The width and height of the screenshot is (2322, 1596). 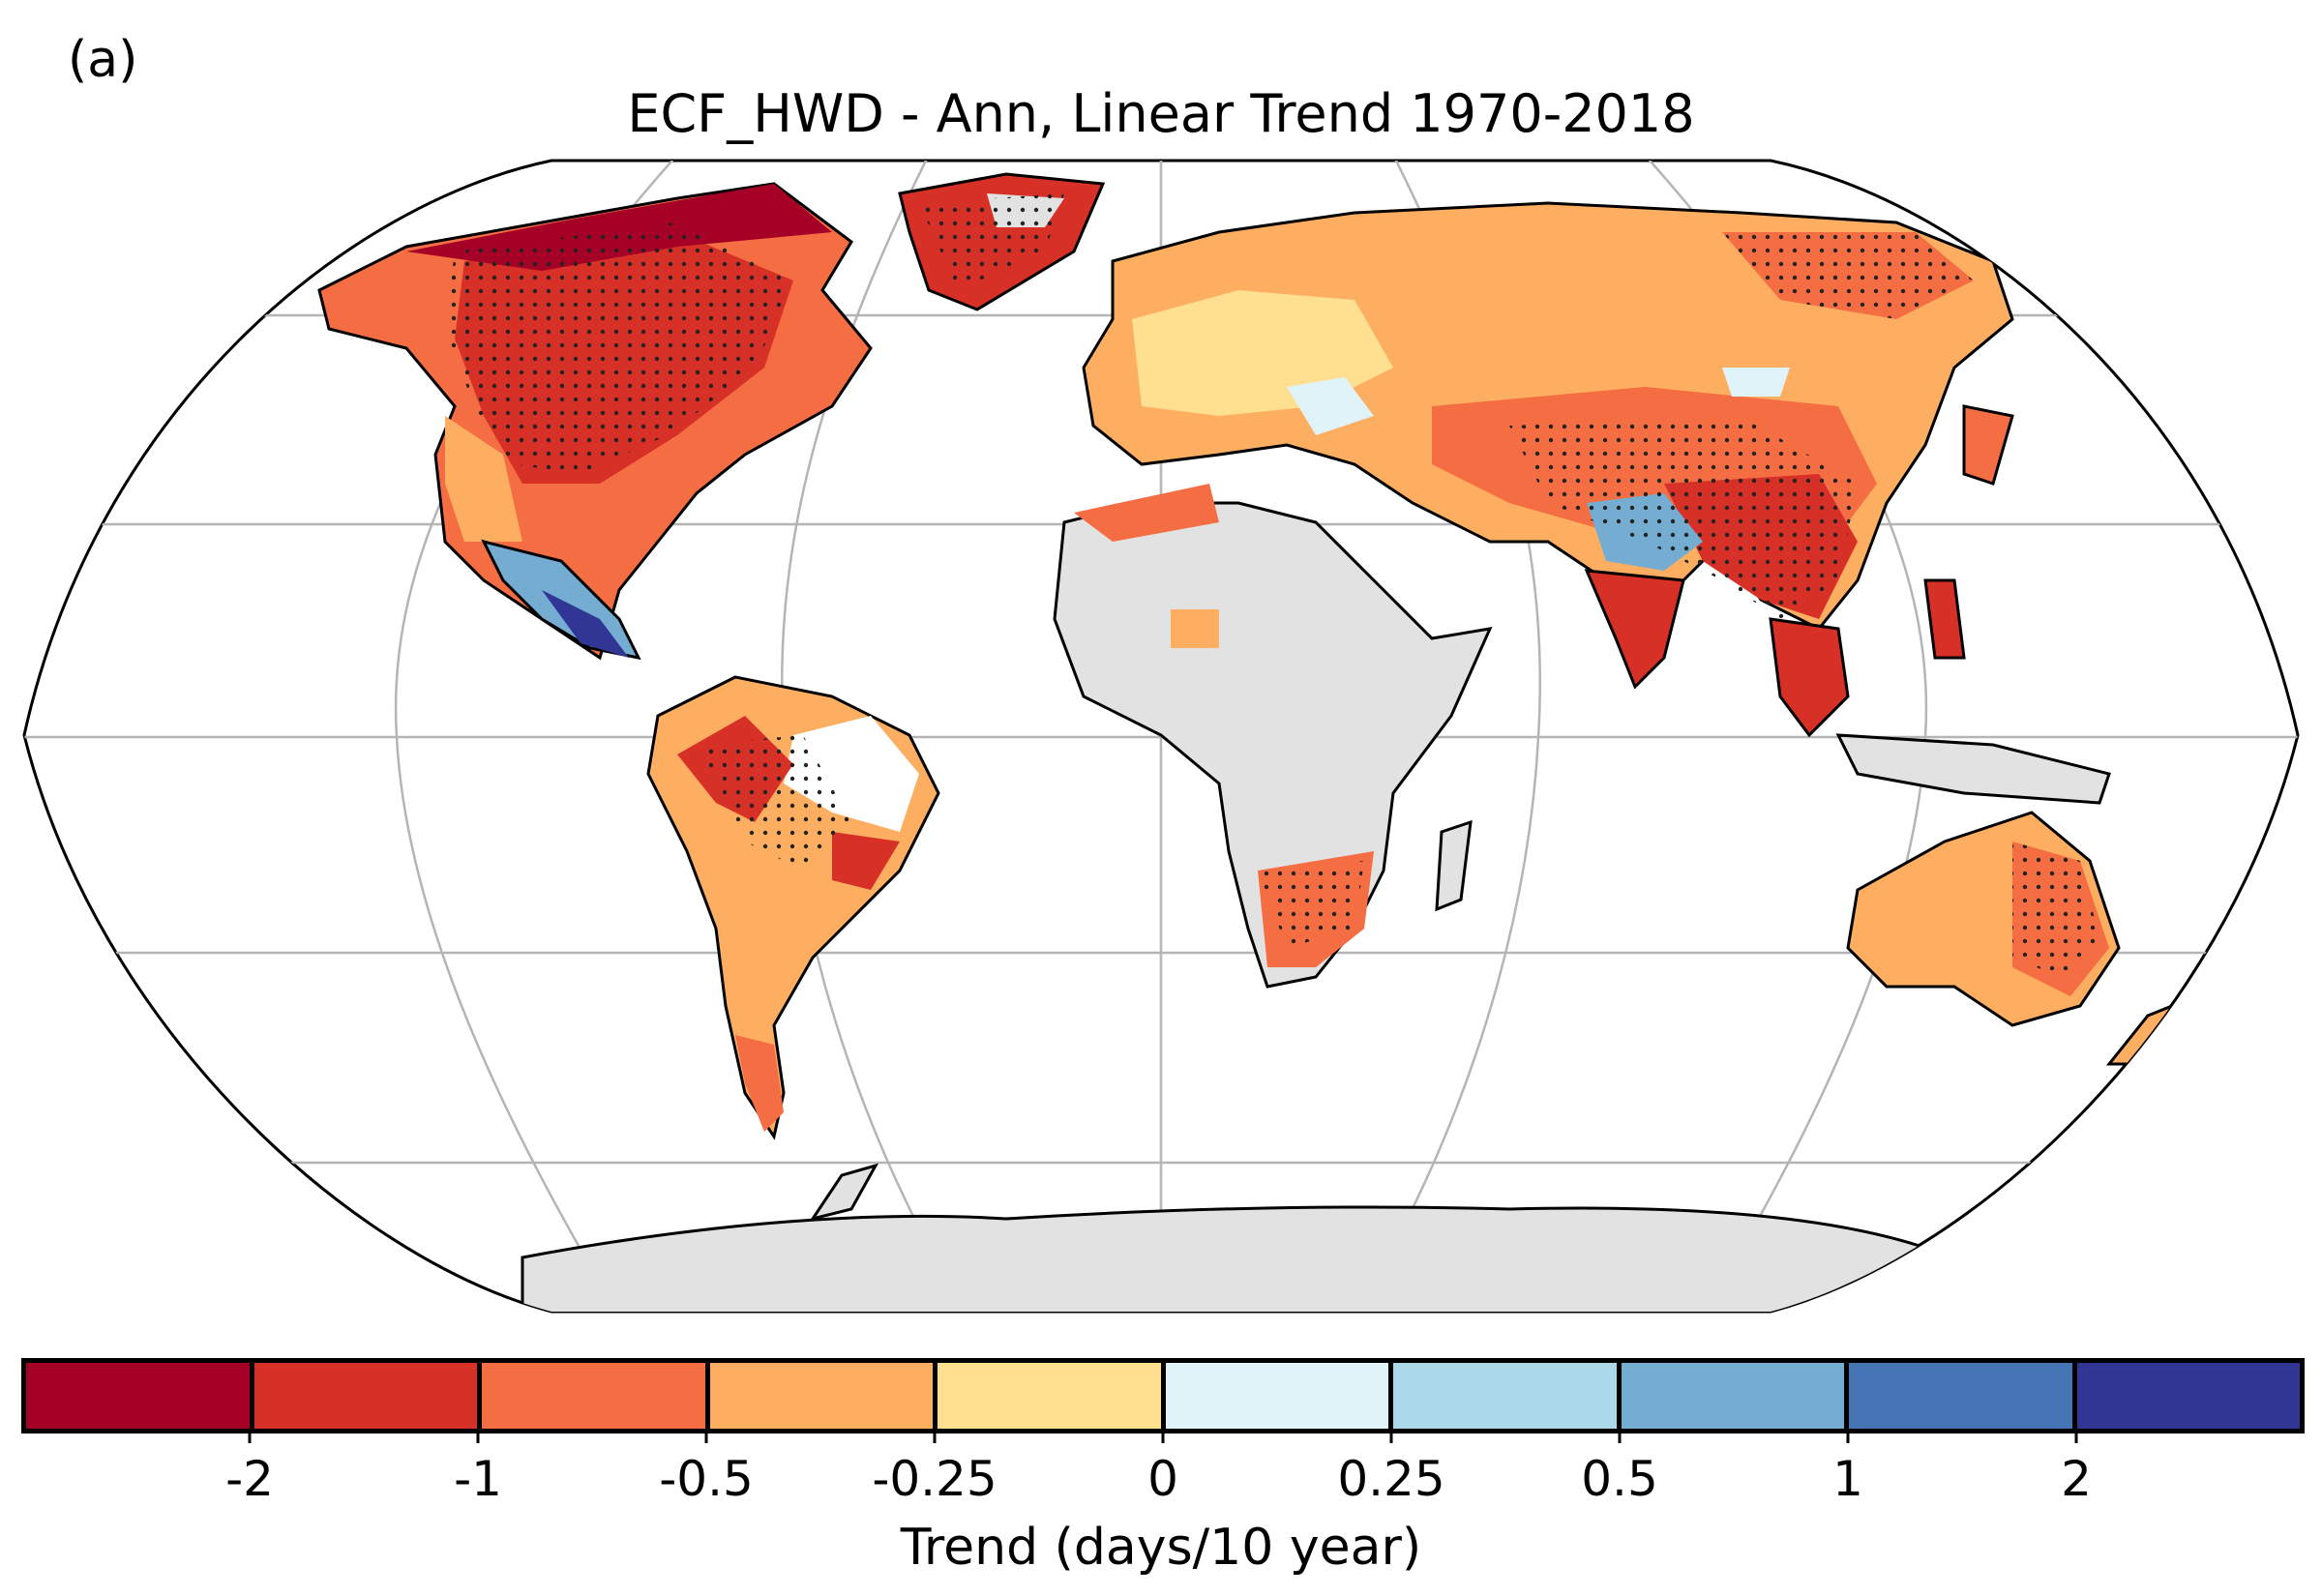 I want to click on antarctica, so click(x=1224, y=1258).